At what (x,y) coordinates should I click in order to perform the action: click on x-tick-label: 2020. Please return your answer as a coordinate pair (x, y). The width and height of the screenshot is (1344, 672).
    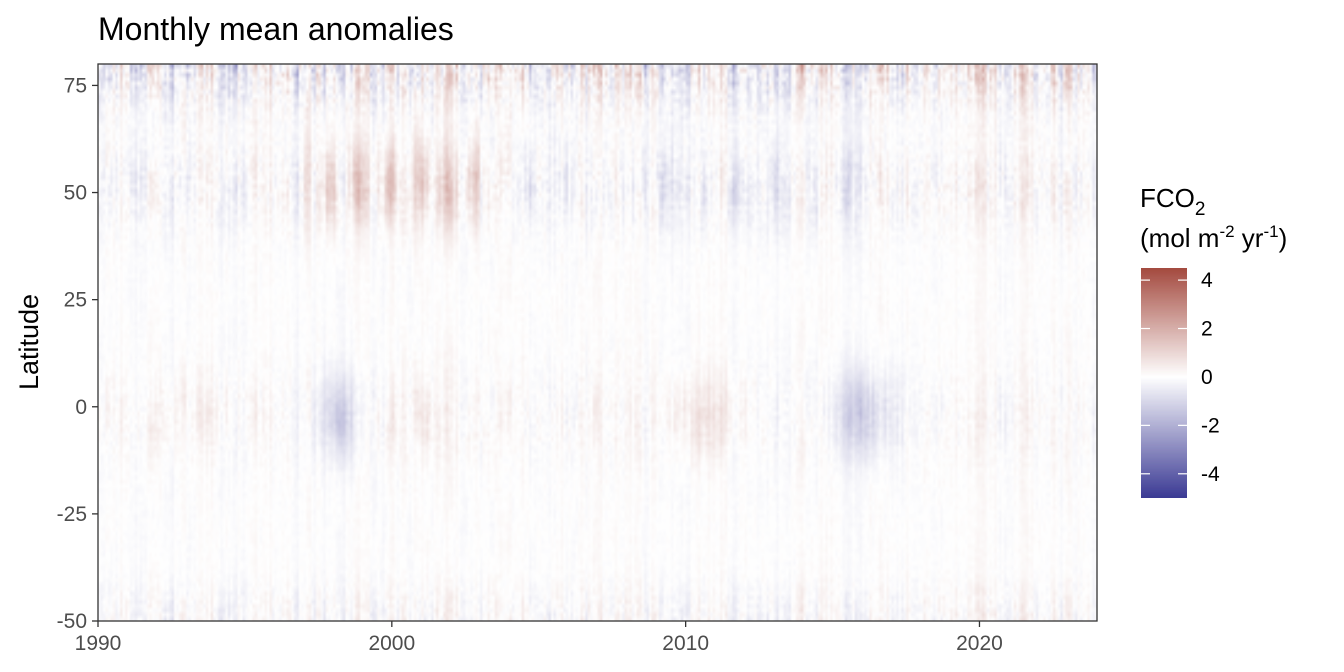
    Looking at the image, I should click on (979, 643).